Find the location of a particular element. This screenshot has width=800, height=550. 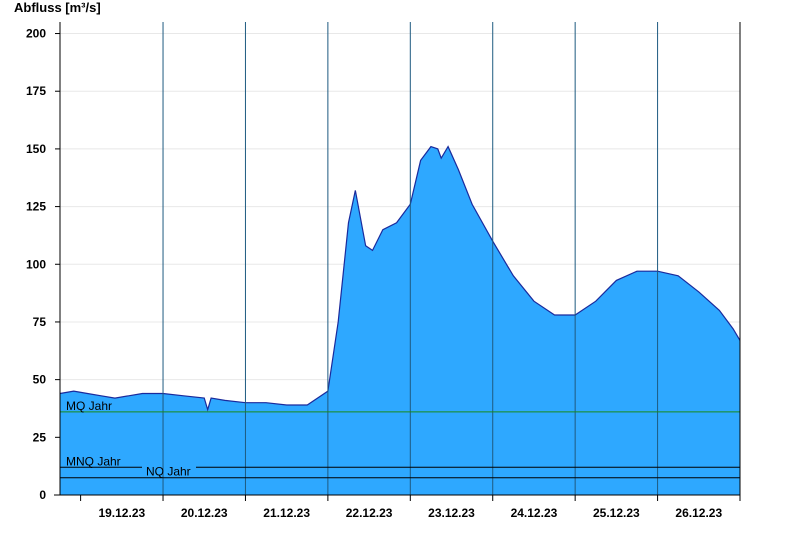

y-tick-label: 50 is located at coordinates (40, 380).